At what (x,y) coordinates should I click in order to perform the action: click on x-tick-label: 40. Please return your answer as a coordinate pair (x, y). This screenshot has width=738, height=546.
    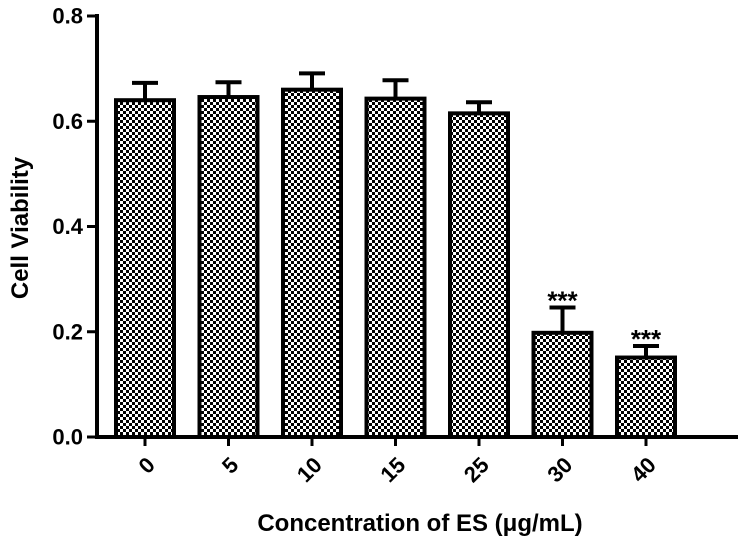
    Looking at the image, I should click on (643, 469).